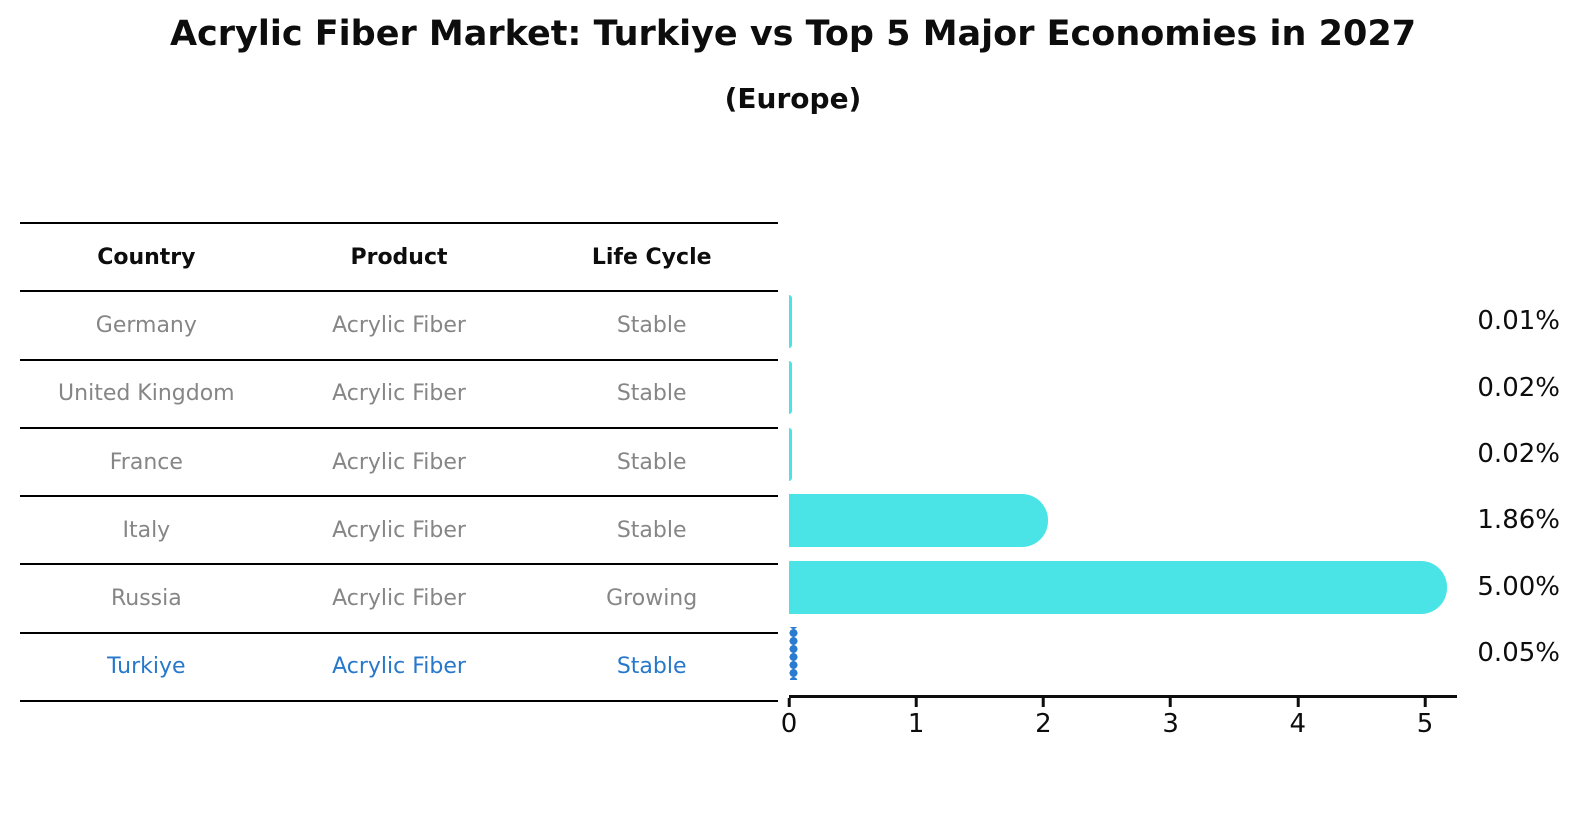  Describe the element at coordinates (1518, 520) in the screenshot. I see `bar-value-label: 1.86%` at that location.